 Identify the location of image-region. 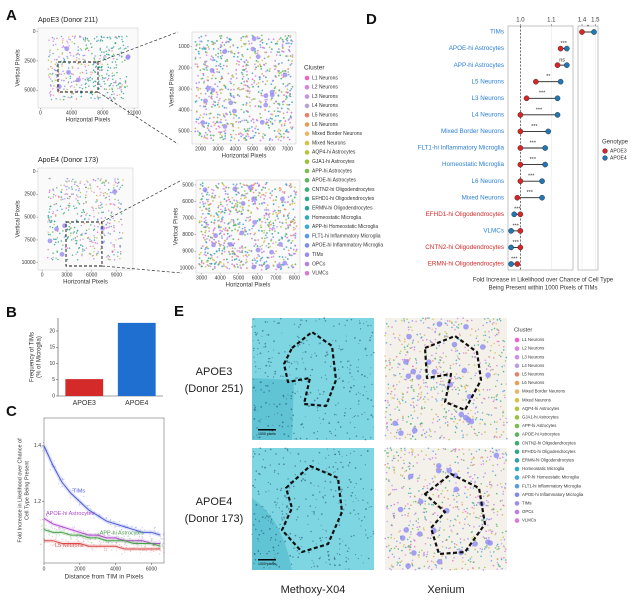
(273, 409).